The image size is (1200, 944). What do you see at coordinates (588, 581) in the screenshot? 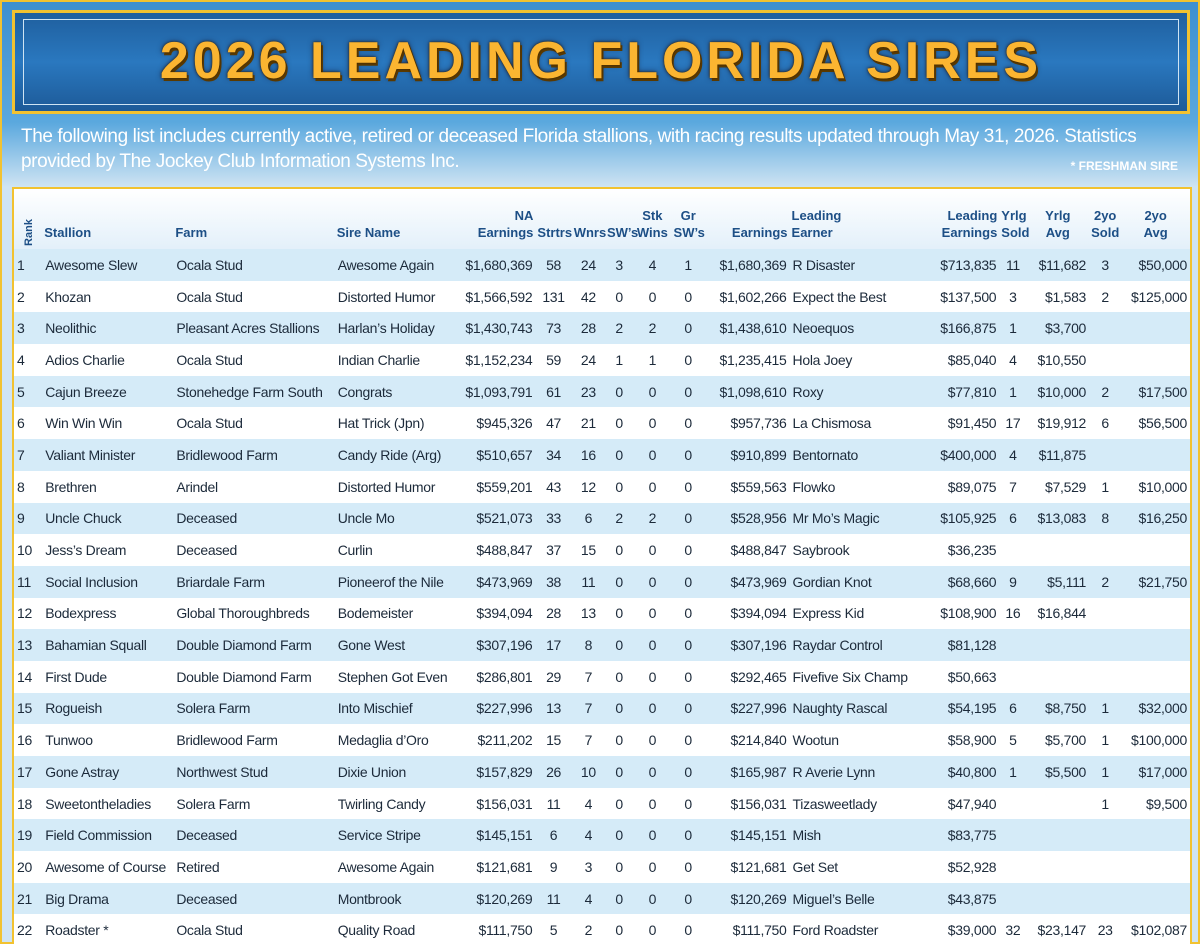
I see `table-cell: 11` at bounding box center [588, 581].